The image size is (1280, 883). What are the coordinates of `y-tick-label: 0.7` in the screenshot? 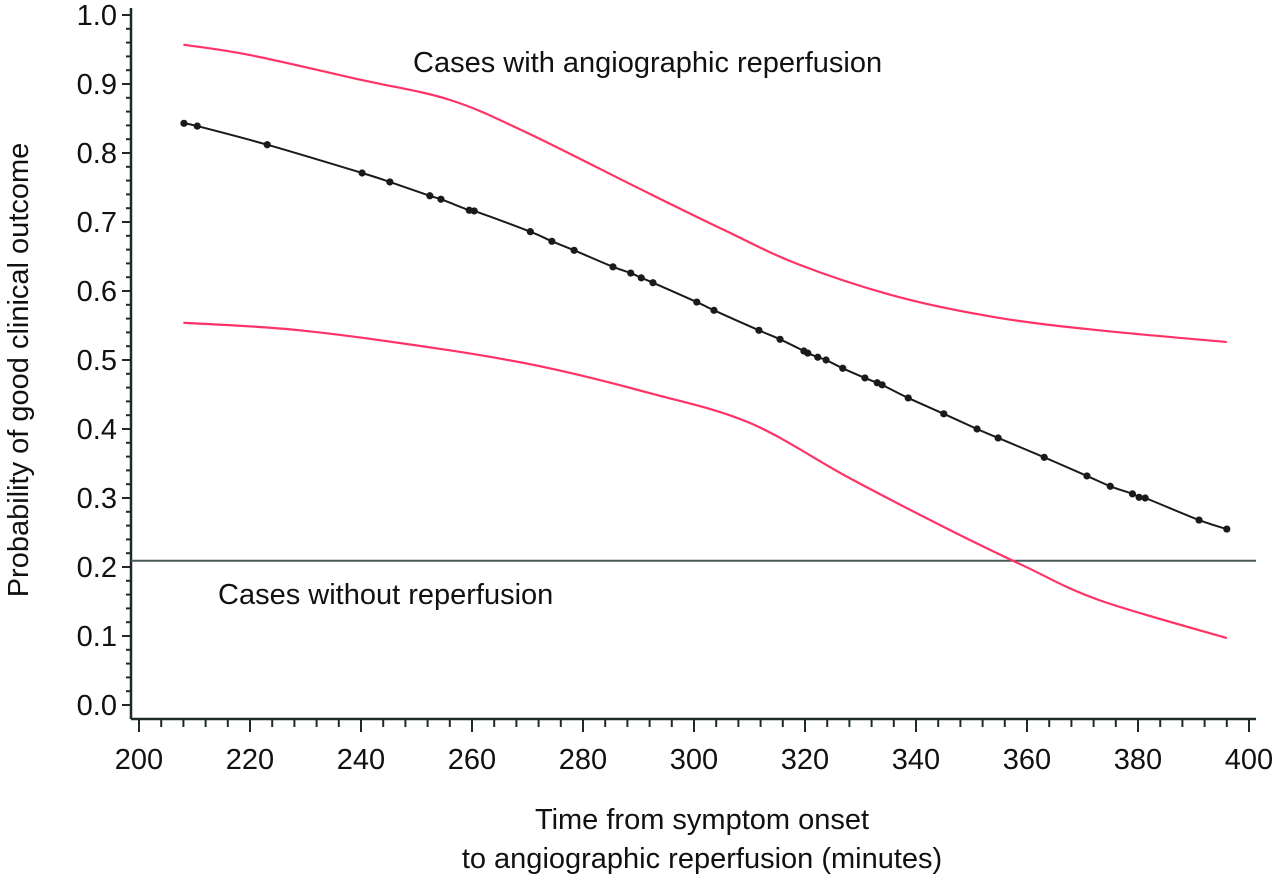 It's located at (97, 223).